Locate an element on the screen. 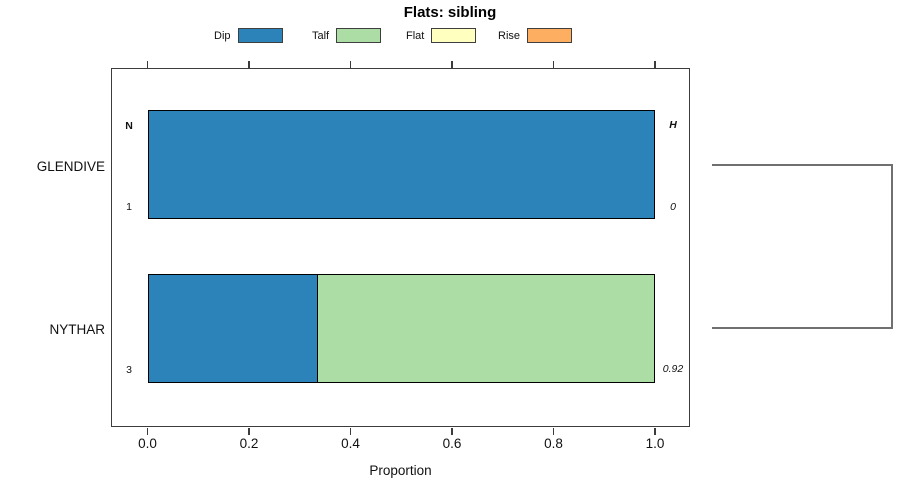  bar-nythar is located at coordinates (401, 328).